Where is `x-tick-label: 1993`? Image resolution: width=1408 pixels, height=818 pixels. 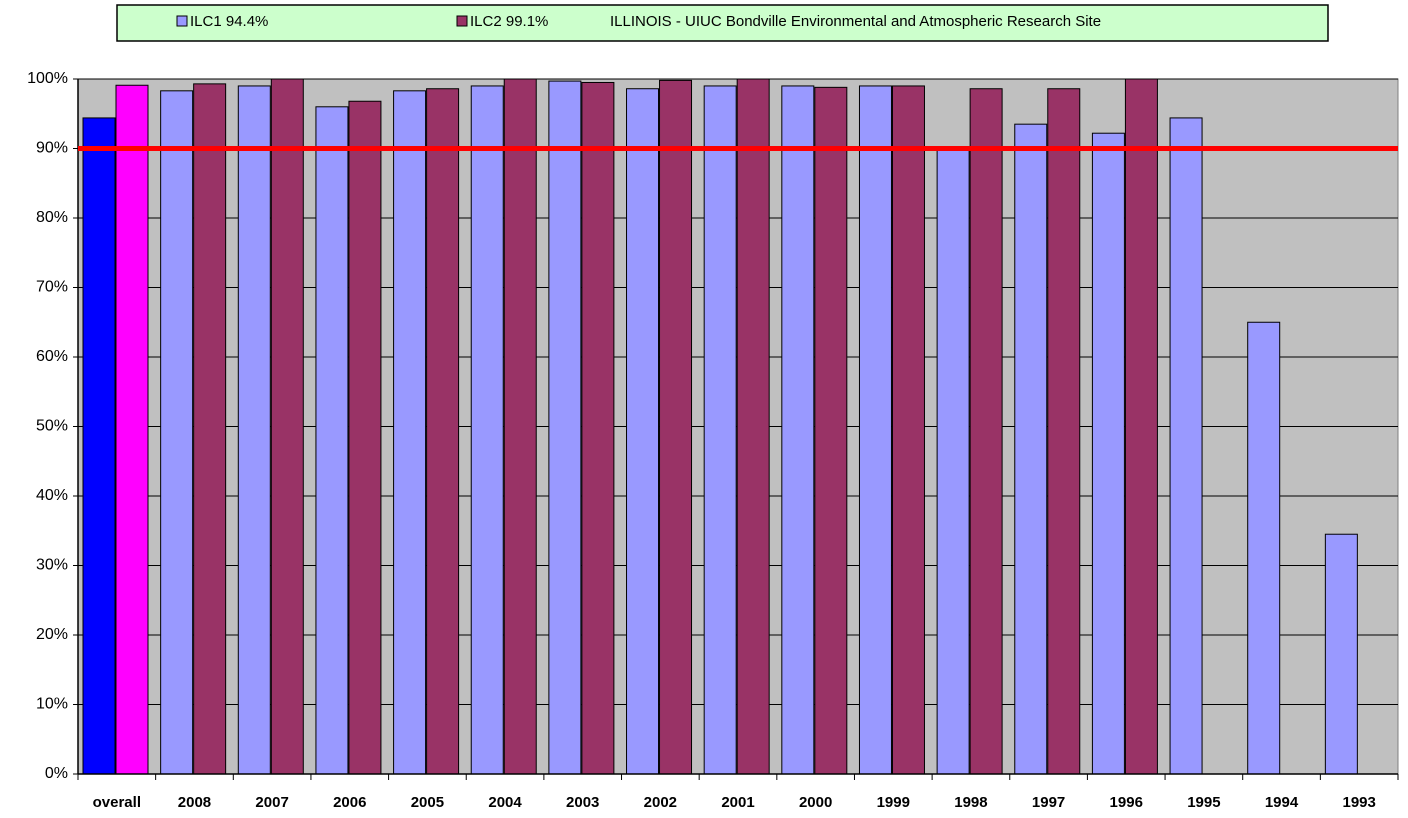 x-tick-label: 1993 is located at coordinates (1358, 802).